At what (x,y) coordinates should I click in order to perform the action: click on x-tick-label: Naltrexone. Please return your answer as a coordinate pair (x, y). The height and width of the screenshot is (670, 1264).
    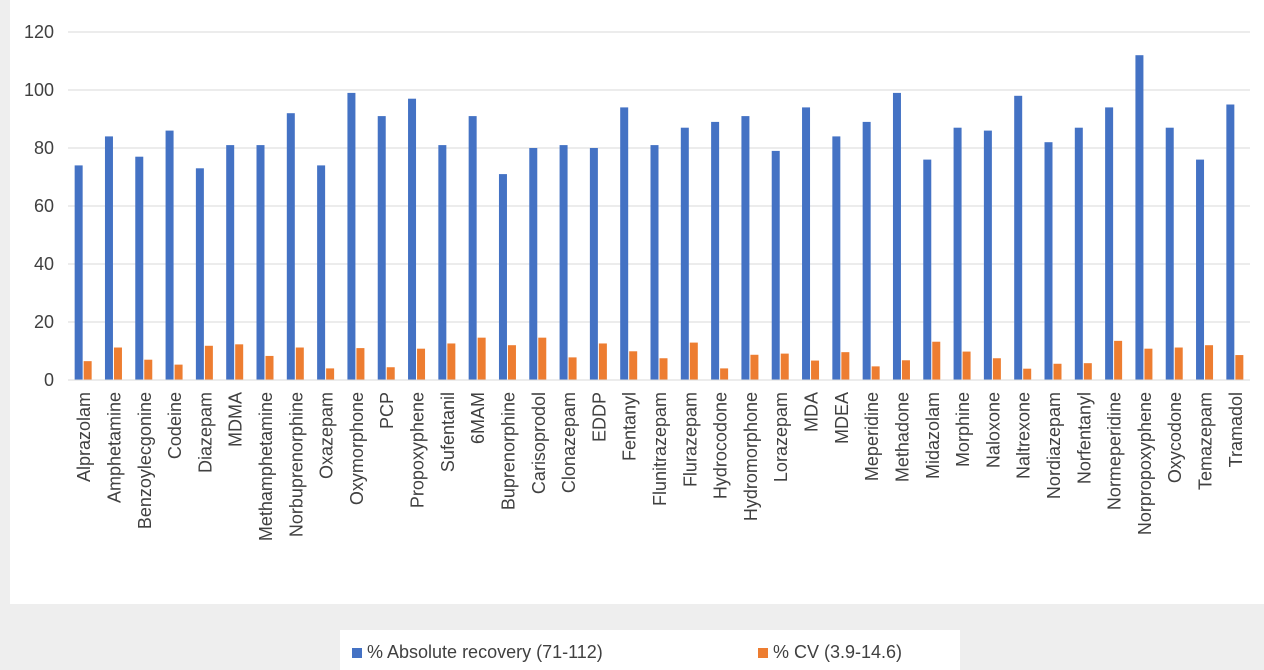
    Looking at the image, I should click on (1024, 435).